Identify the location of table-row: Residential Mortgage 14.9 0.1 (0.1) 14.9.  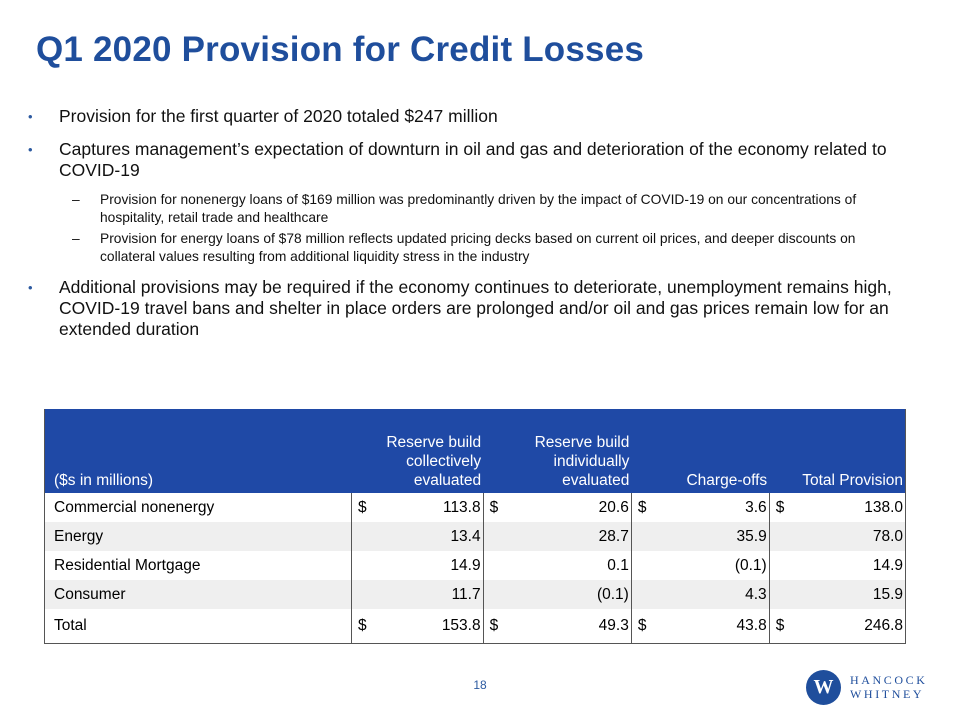
(475, 565).